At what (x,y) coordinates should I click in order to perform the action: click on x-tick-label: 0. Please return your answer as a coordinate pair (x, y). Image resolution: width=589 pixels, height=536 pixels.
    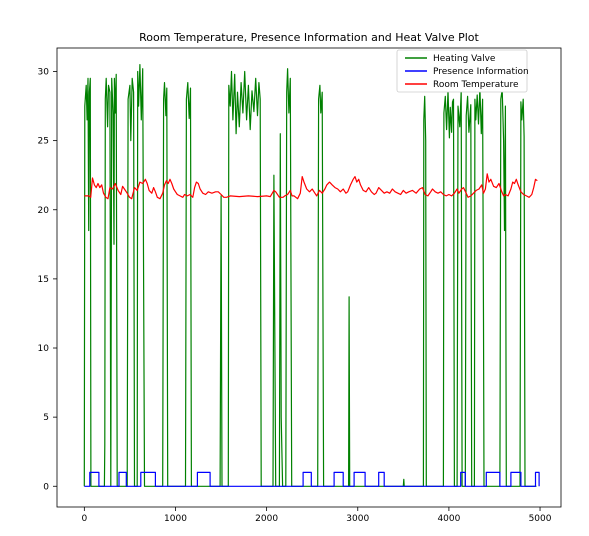
    Looking at the image, I should click on (84, 519).